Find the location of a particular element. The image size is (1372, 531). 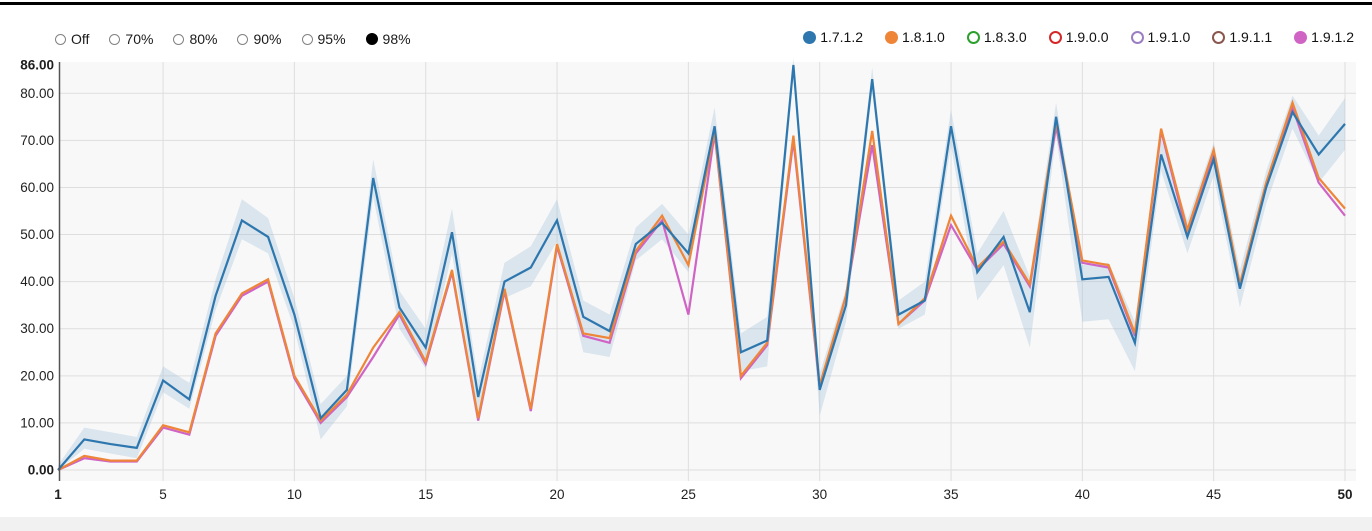

y-axis-tick-label: 80.00 is located at coordinates (37, 93).